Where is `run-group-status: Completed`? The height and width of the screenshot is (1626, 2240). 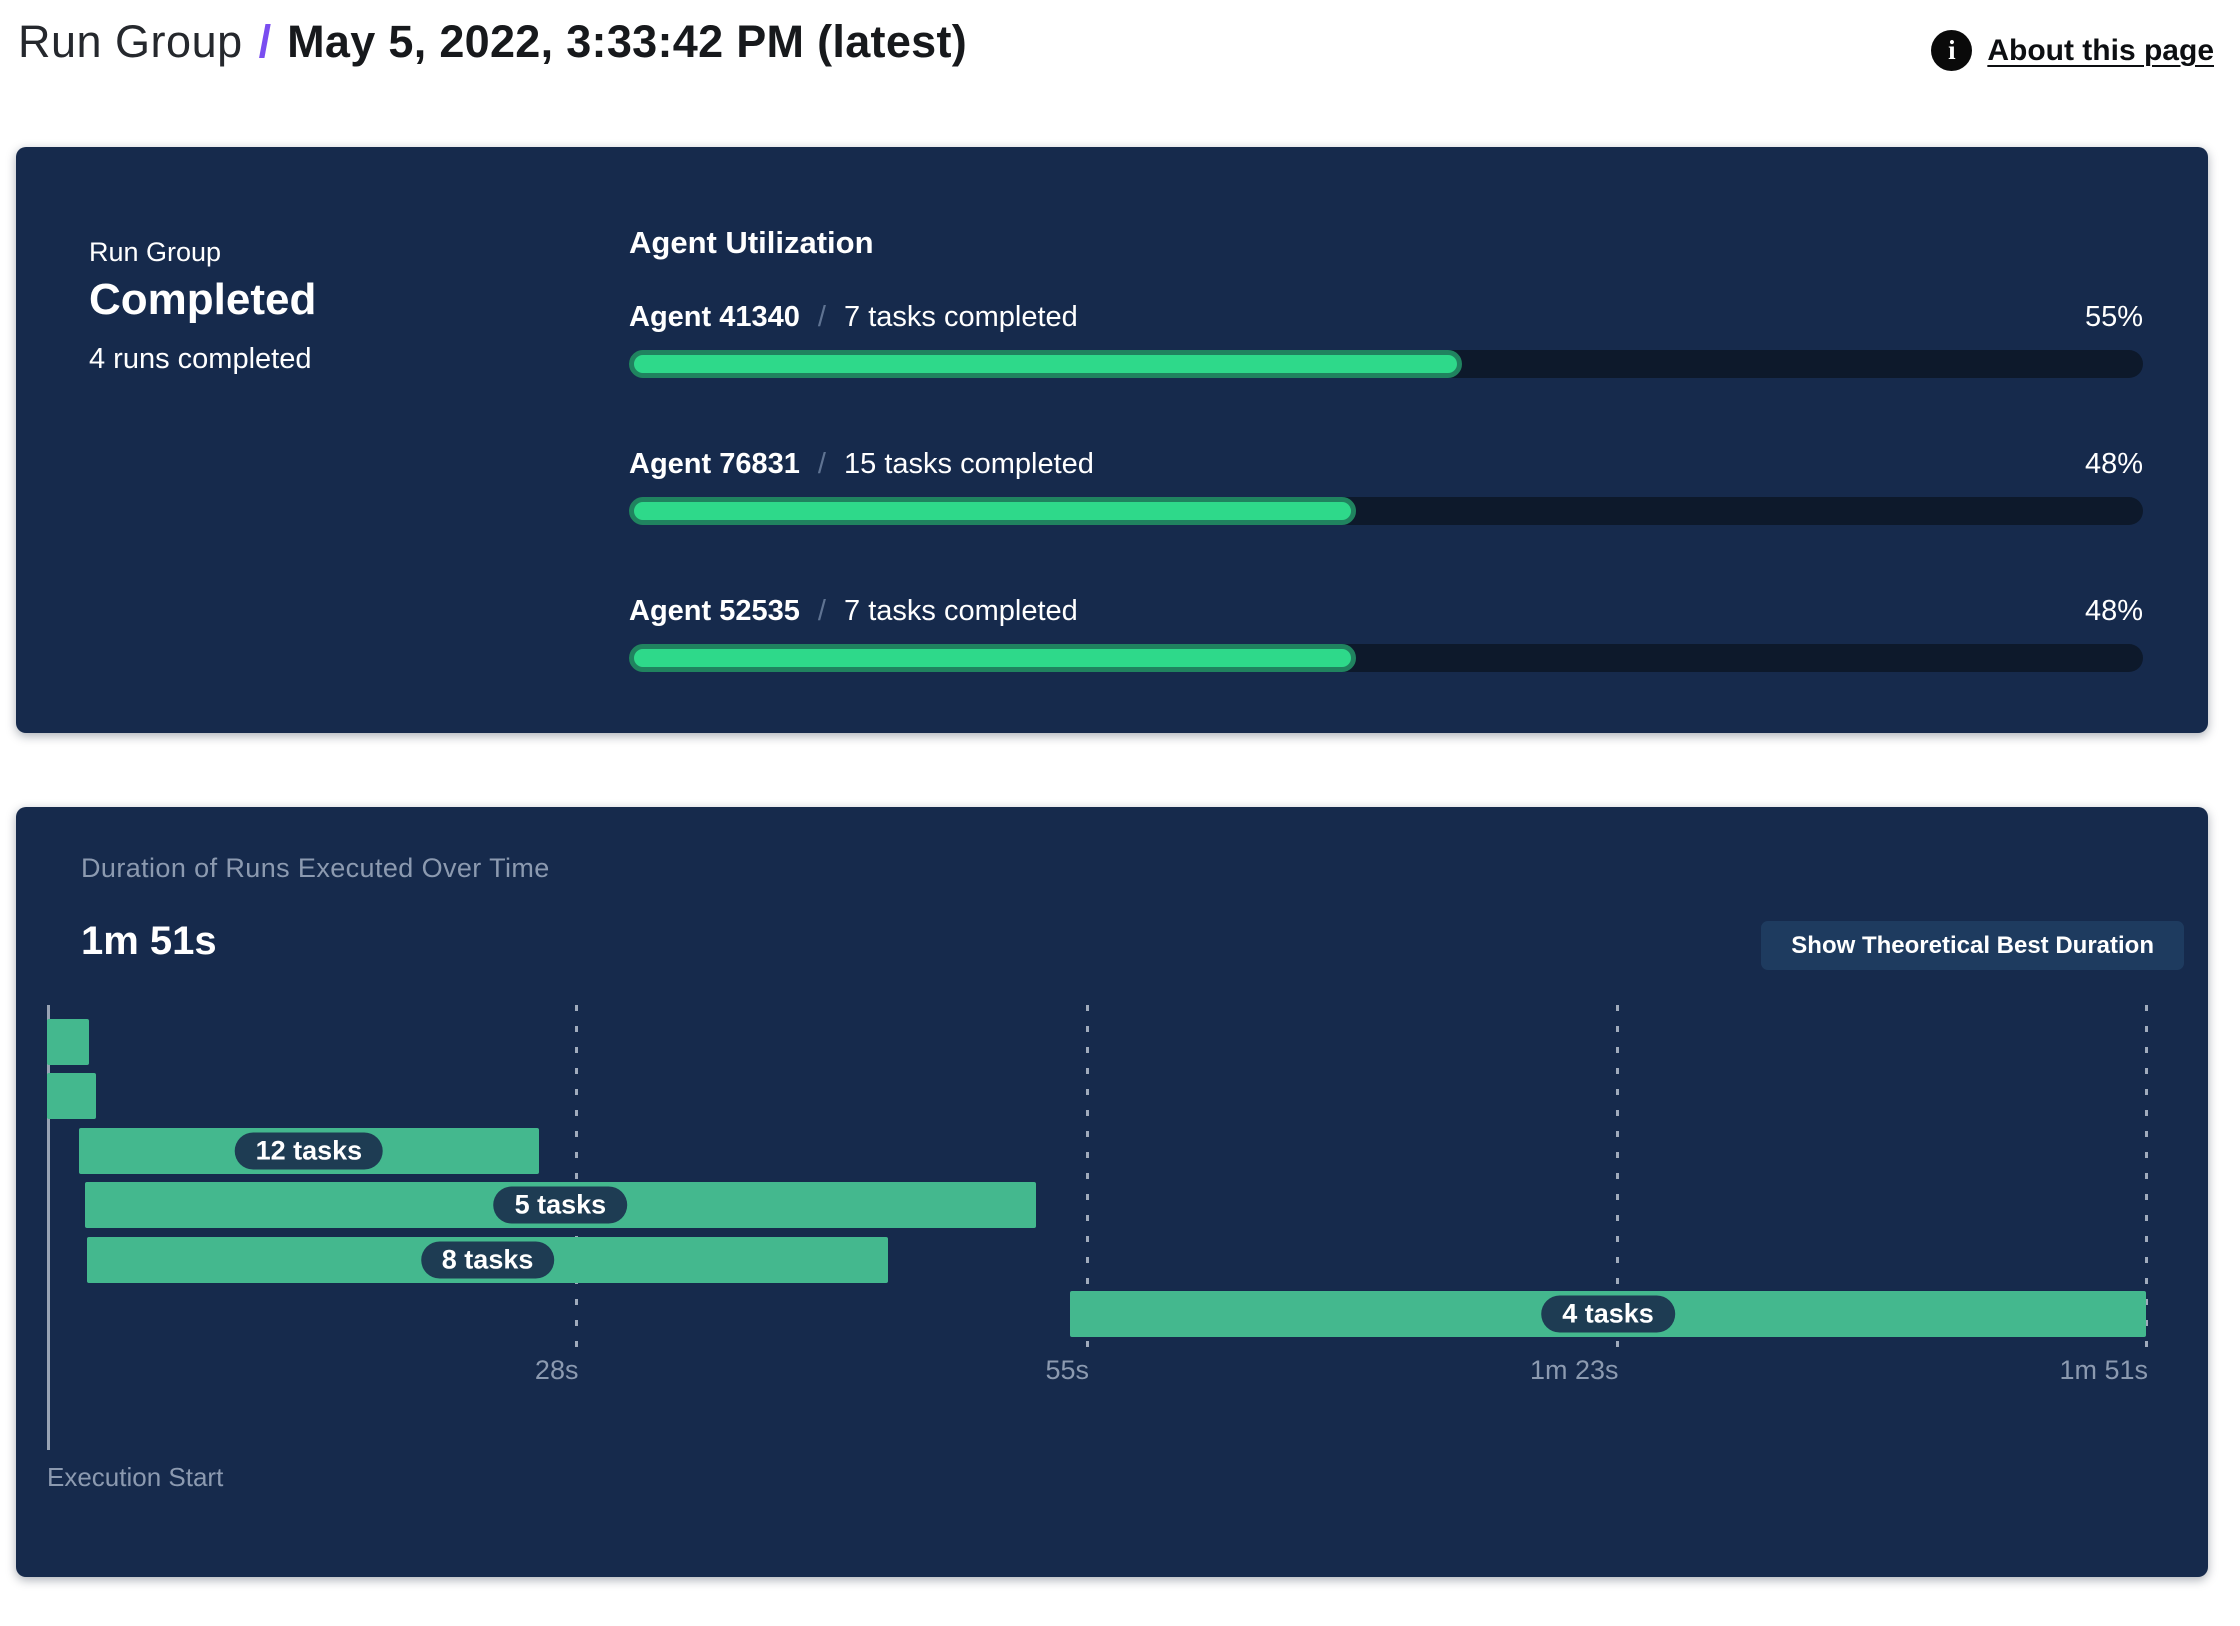 run-group-status: Completed is located at coordinates (203, 299).